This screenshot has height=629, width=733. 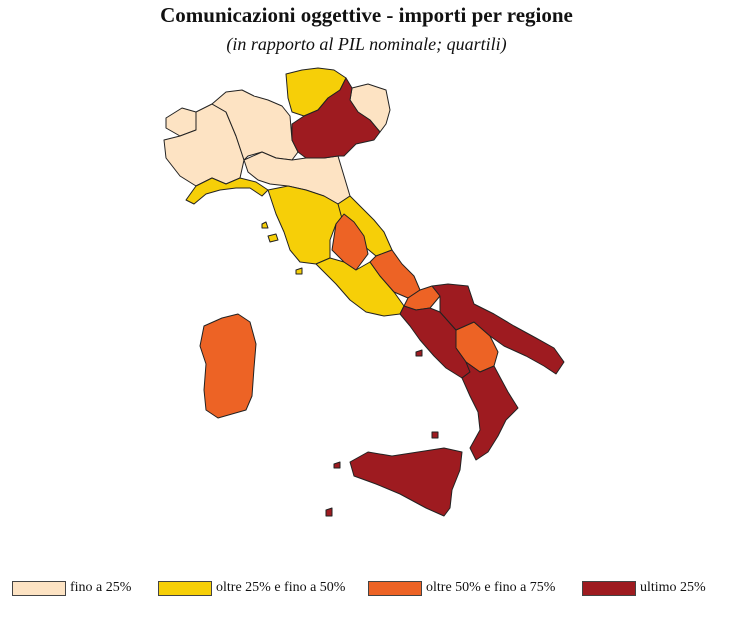 I want to click on legend-swatch-q1, so click(x=39, y=588).